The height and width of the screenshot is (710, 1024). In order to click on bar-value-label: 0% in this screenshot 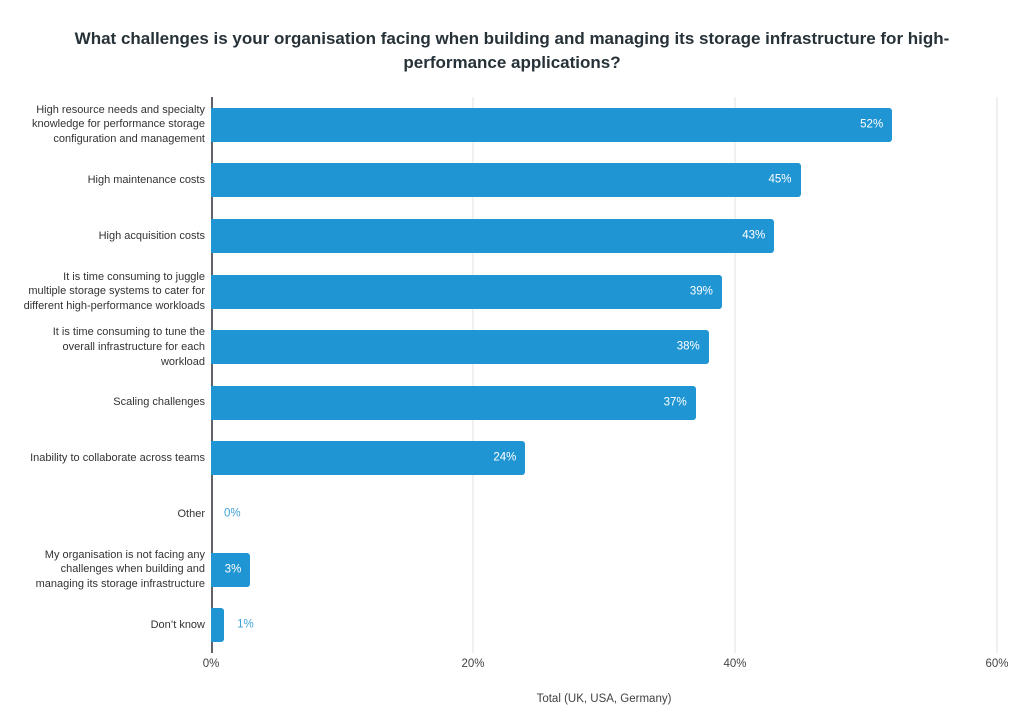, I will do `click(232, 513)`.